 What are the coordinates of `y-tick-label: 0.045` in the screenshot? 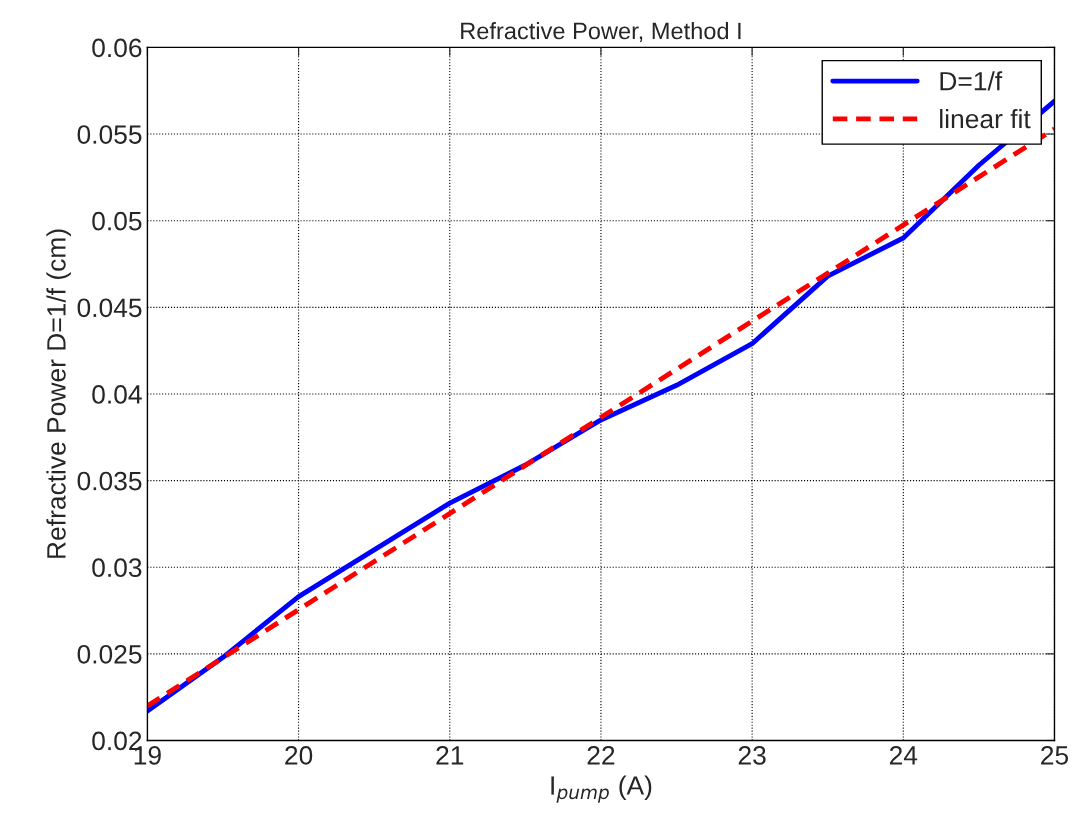 It's located at (109, 308).